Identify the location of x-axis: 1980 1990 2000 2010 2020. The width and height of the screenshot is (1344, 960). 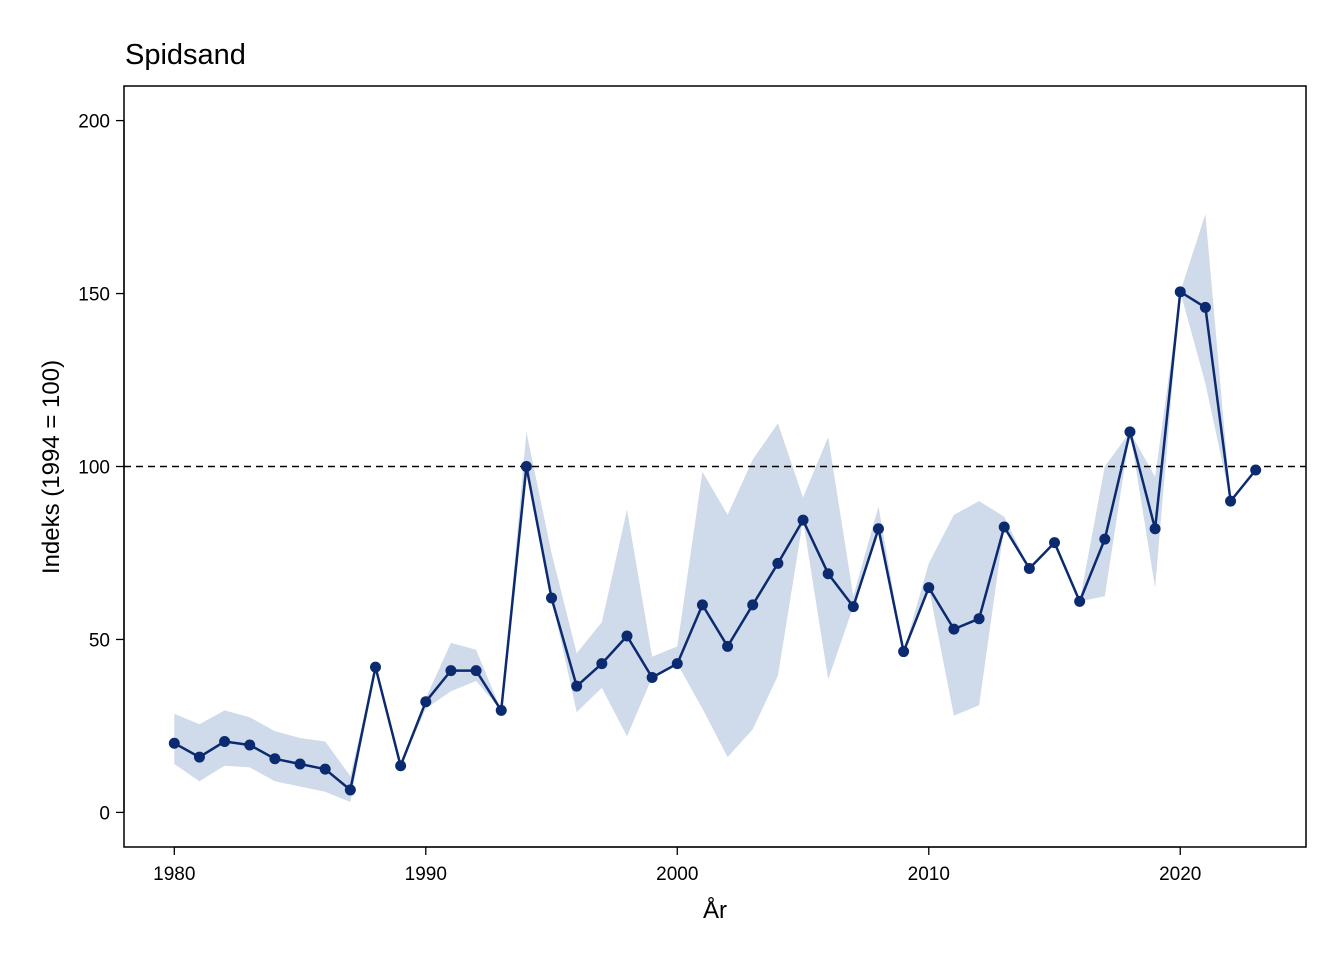
(677, 865).